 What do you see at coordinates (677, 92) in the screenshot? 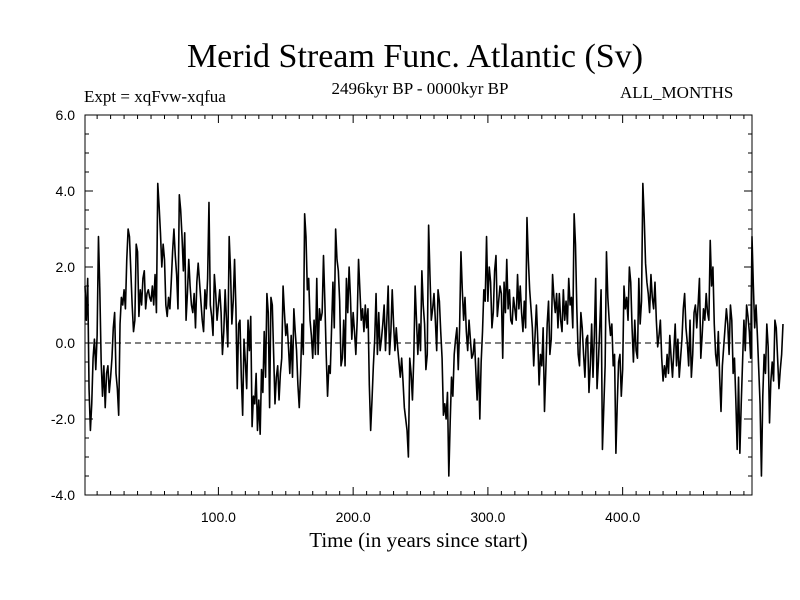
I see `months-label: ALL_MONTHS` at bounding box center [677, 92].